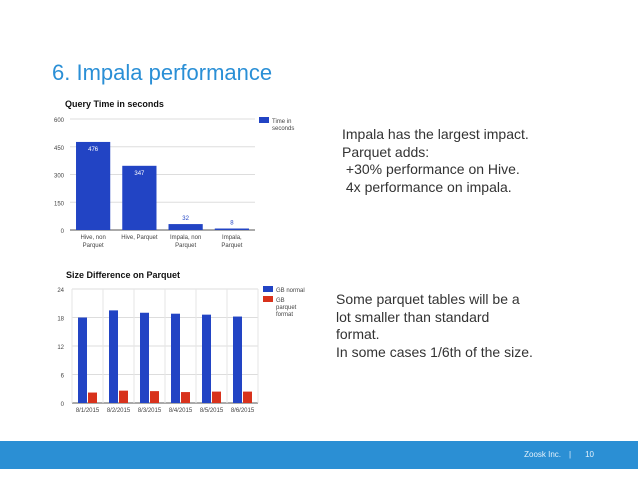 This screenshot has height=493, width=638. I want to click on y-tick-label: 450, so click(59, 149).